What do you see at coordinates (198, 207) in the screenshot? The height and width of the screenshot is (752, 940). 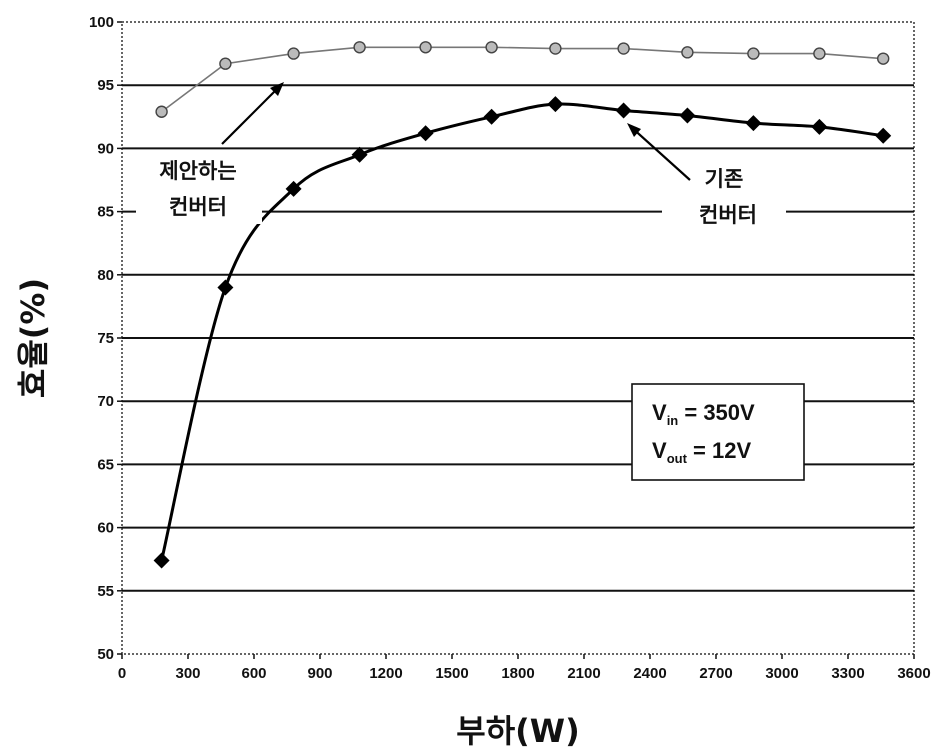 I see `proposed-label-line2: 컨버터` at bounding box center [198, 207].